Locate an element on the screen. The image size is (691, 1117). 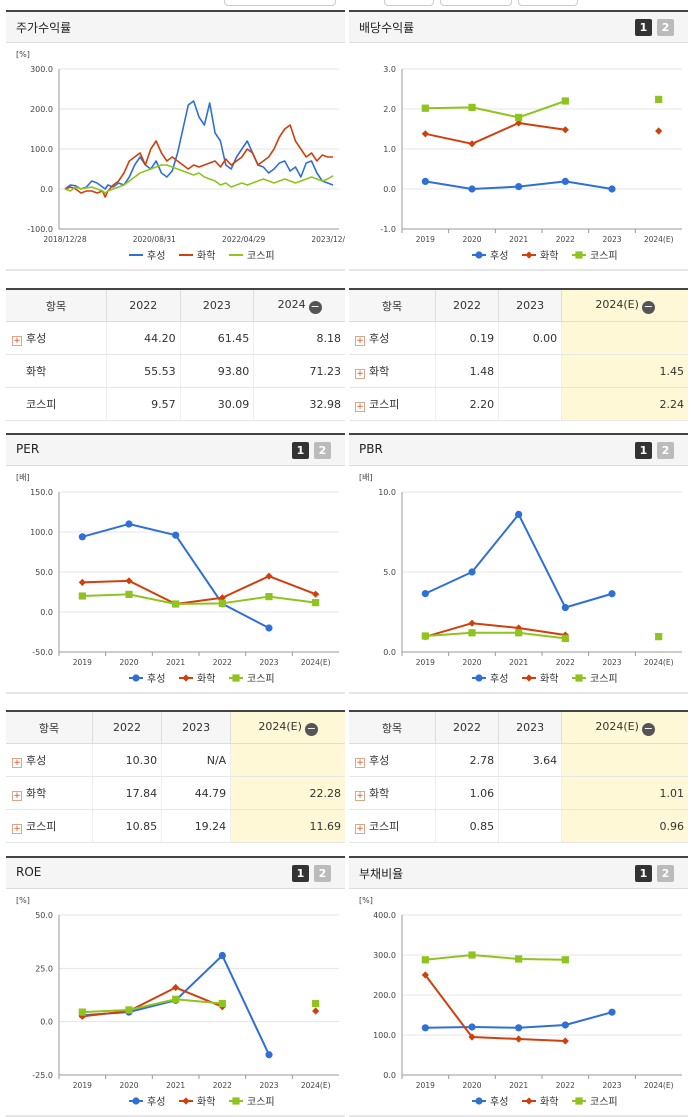
legend-label: 후성 is located at coordinates (499, 1102).